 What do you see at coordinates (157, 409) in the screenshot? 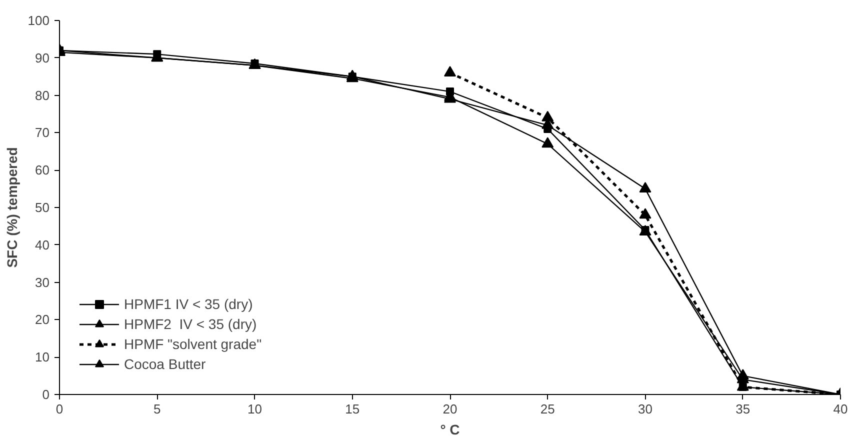
I see `x-tick-label: 5` at bounding box center [157, 409].